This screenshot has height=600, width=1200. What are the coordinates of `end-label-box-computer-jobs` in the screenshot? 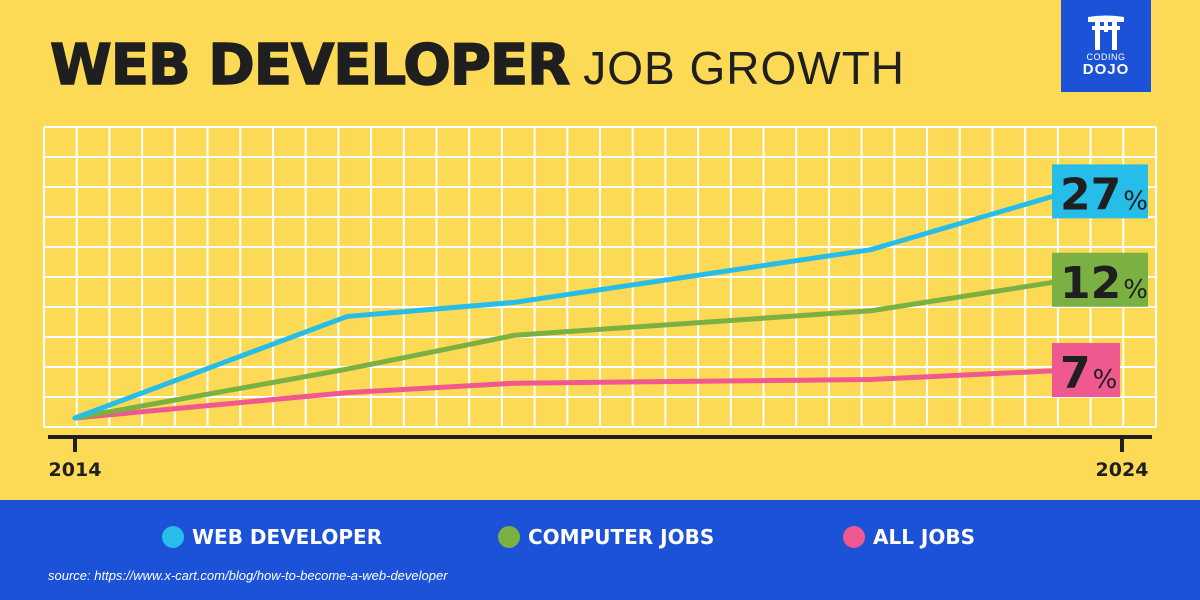 It's located at (1100, 279).